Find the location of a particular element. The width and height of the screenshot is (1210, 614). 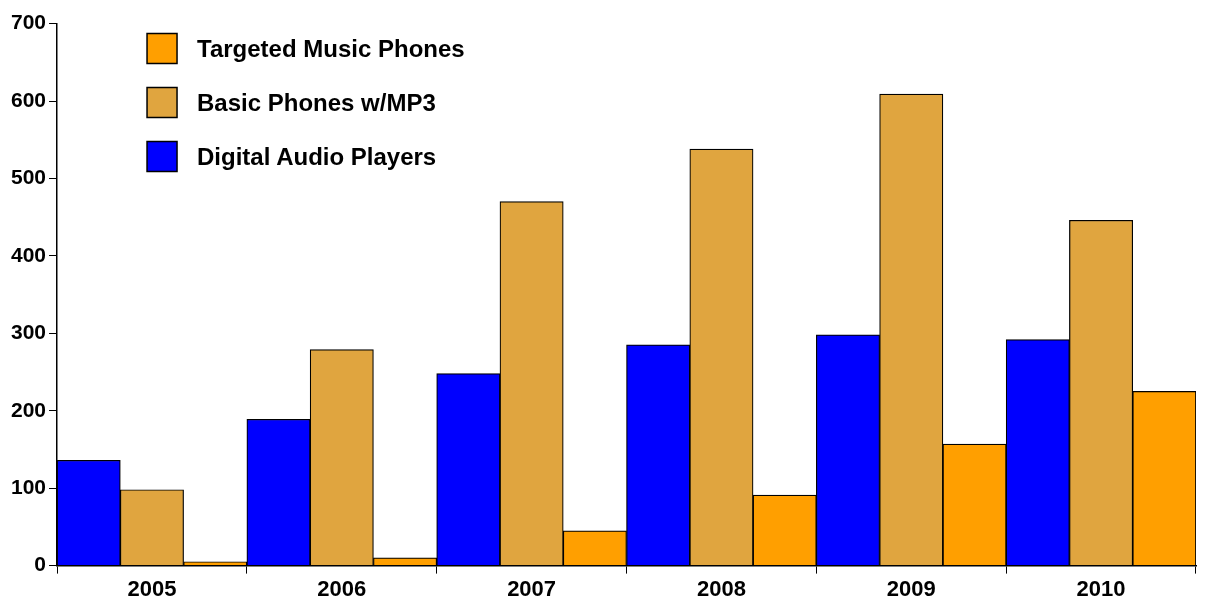

x-tick-label: 2006 is located at coordinates (342, 588).